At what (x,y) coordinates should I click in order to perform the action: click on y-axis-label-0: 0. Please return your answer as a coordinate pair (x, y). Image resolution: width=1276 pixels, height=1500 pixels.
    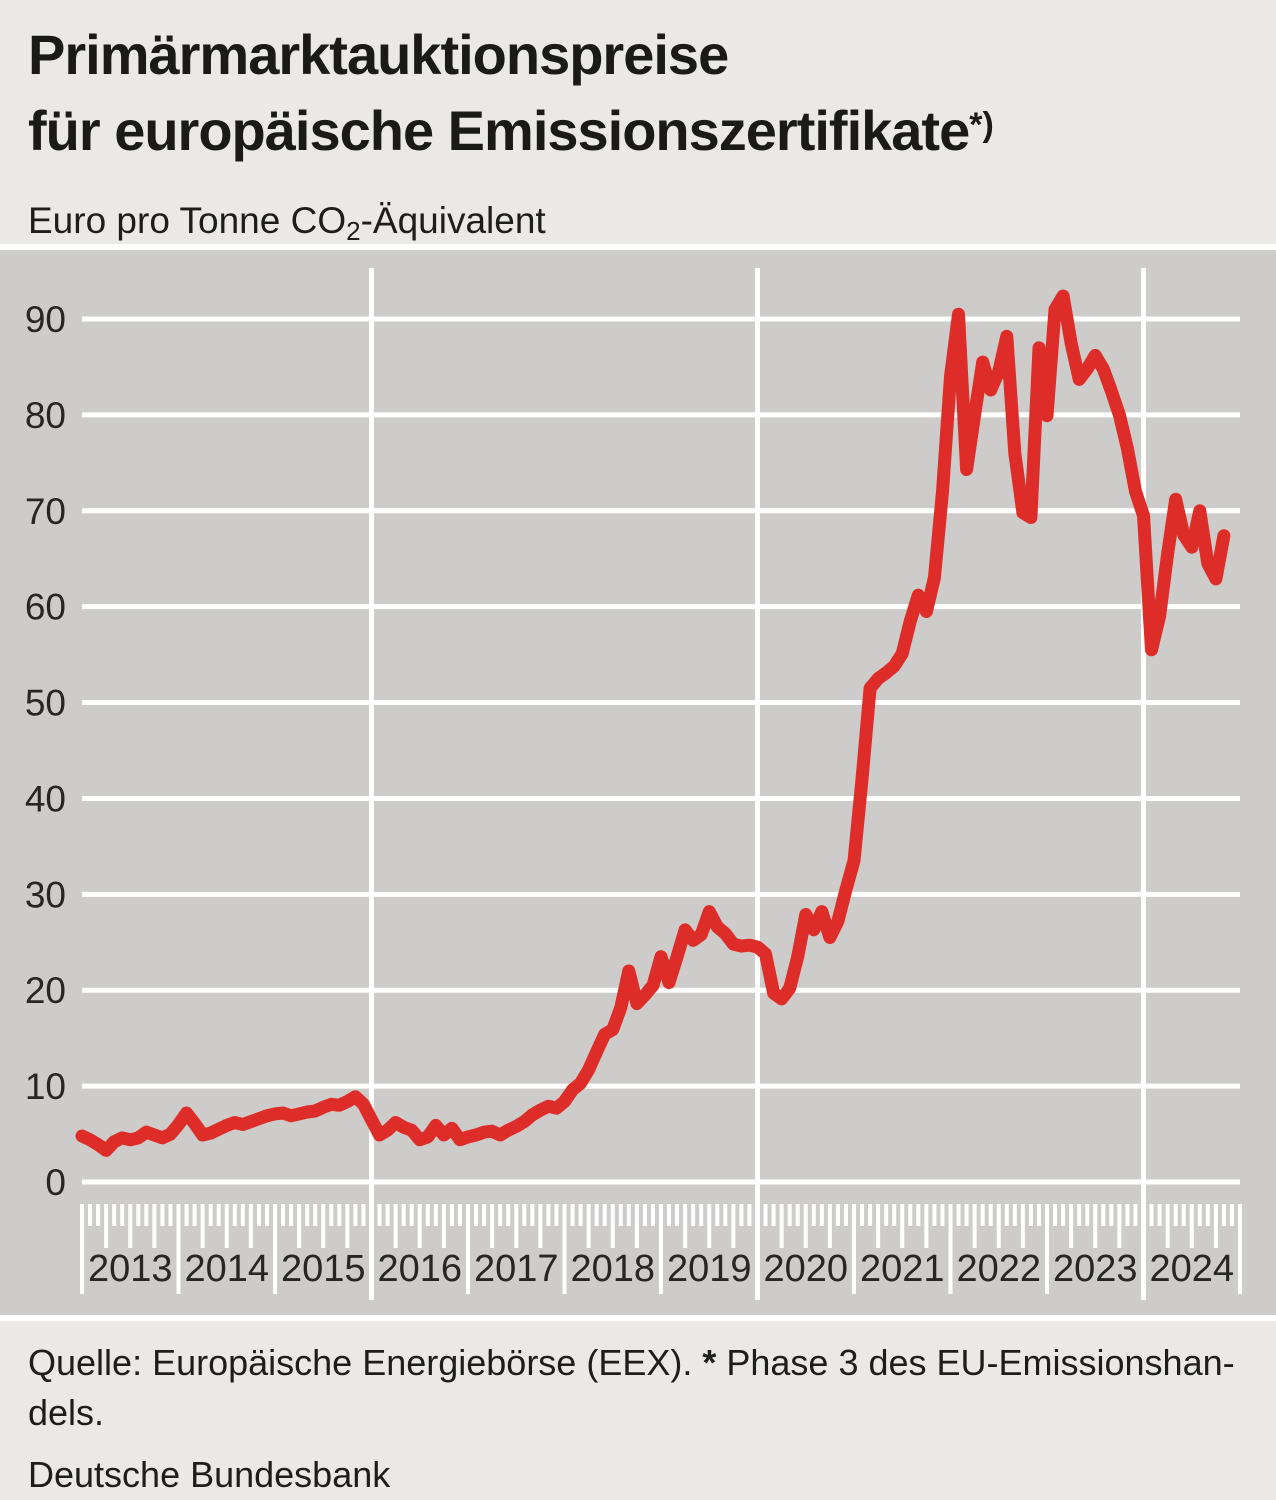
    Looking at the image, I should click on (55, 1182).